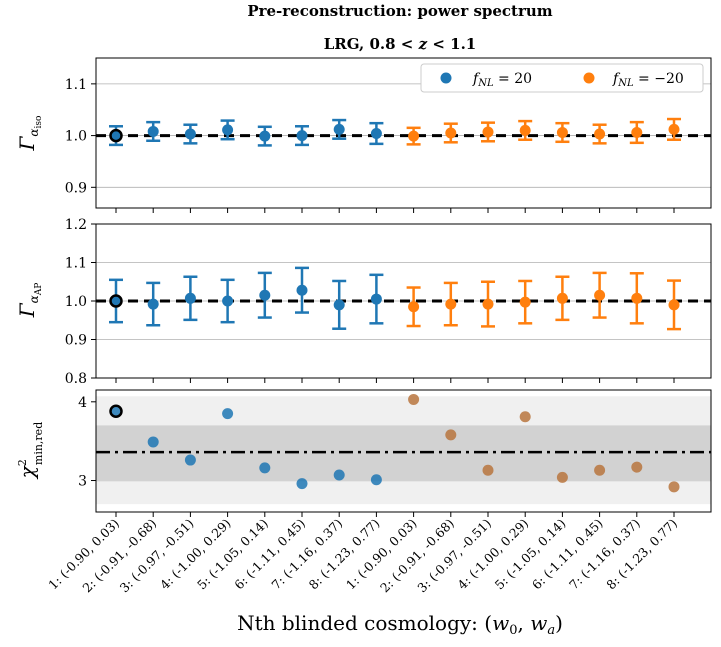 The height and width of the screenshot is (647, 721). I want to click on legend-box, so click(562, 78).